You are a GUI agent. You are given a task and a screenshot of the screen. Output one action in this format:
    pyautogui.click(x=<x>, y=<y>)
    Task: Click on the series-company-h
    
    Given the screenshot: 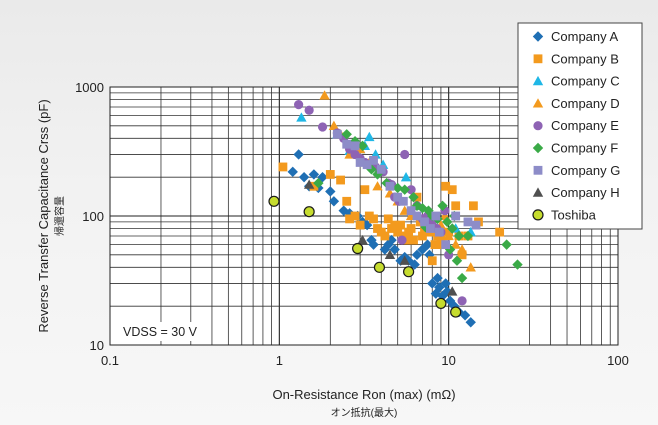 What is the action you would take?
    pyautogui.click(x=380, y=237)
    